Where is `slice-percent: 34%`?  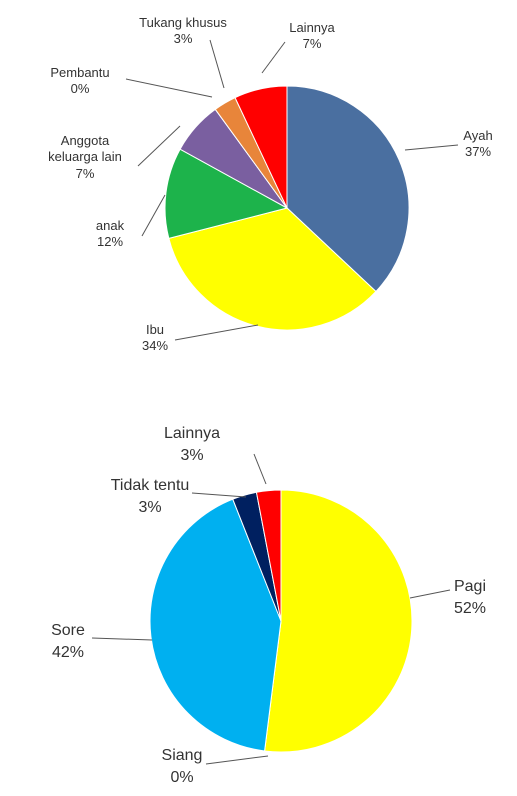 slice-percent: 34% is located at coordinates (155, 346).